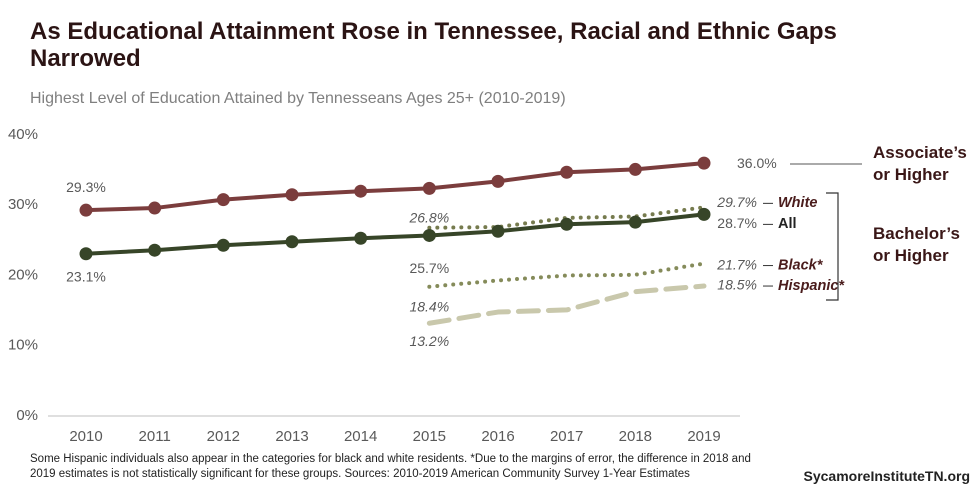 This screenshot has width=980, height=490. I want to click on value-label: 18.5%, so click(737, 285).